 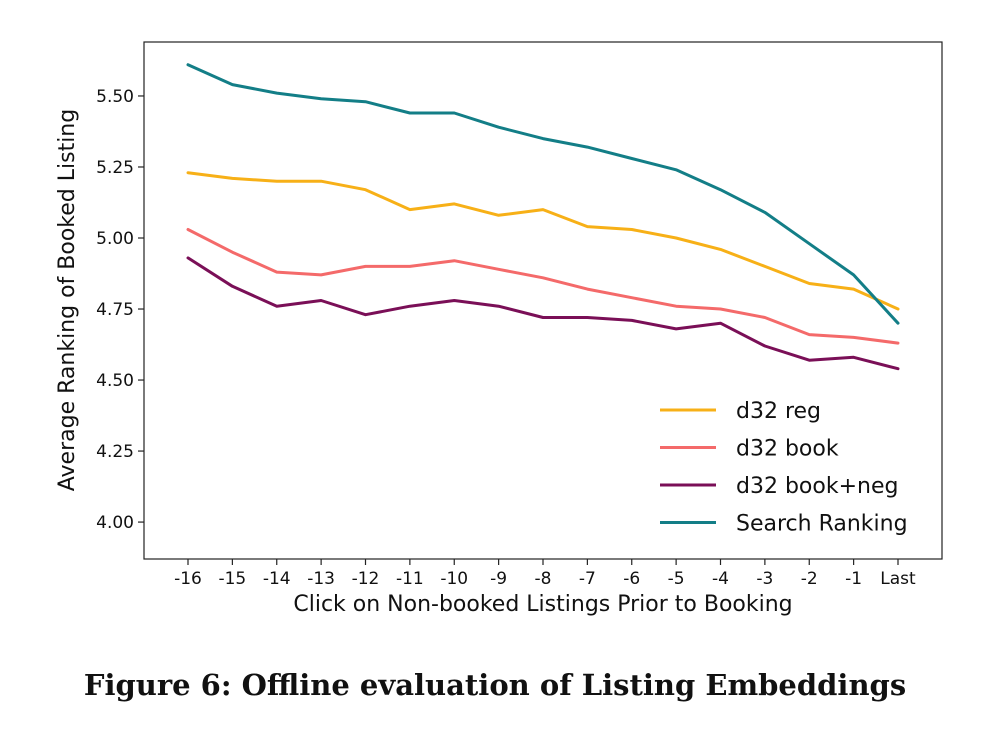 What do you see at coordinates (277, 579) in the screenshot?
I see `x-tick-label: -14` at bounding box center [277, 579].